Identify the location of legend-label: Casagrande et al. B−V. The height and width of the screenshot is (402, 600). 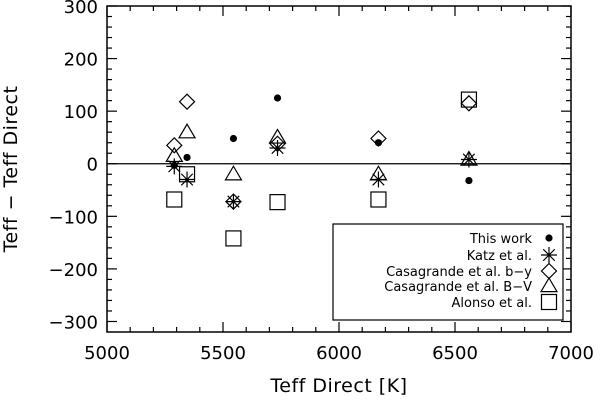
(458, 287).